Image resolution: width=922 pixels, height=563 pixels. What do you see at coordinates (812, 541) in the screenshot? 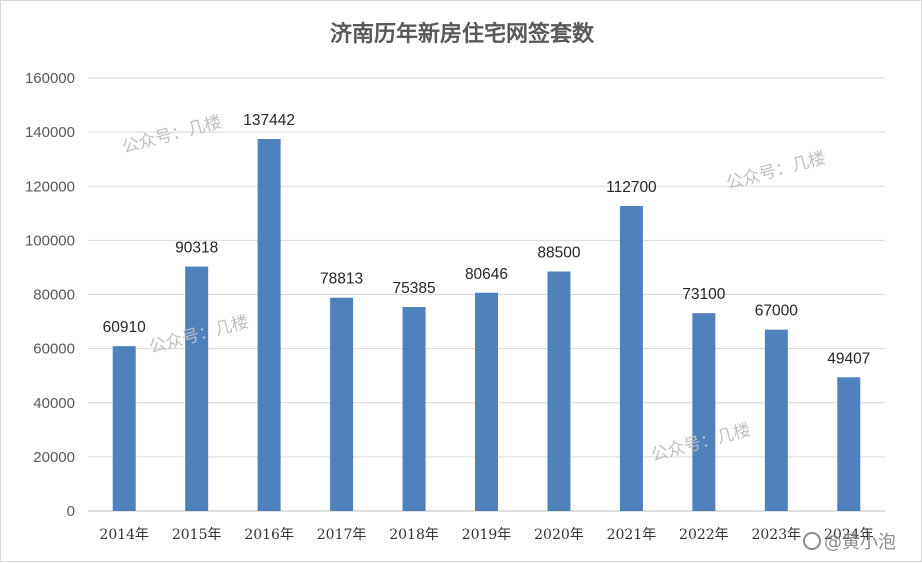
I see `weibo-logo-icon` at bounding box center [812, 541].